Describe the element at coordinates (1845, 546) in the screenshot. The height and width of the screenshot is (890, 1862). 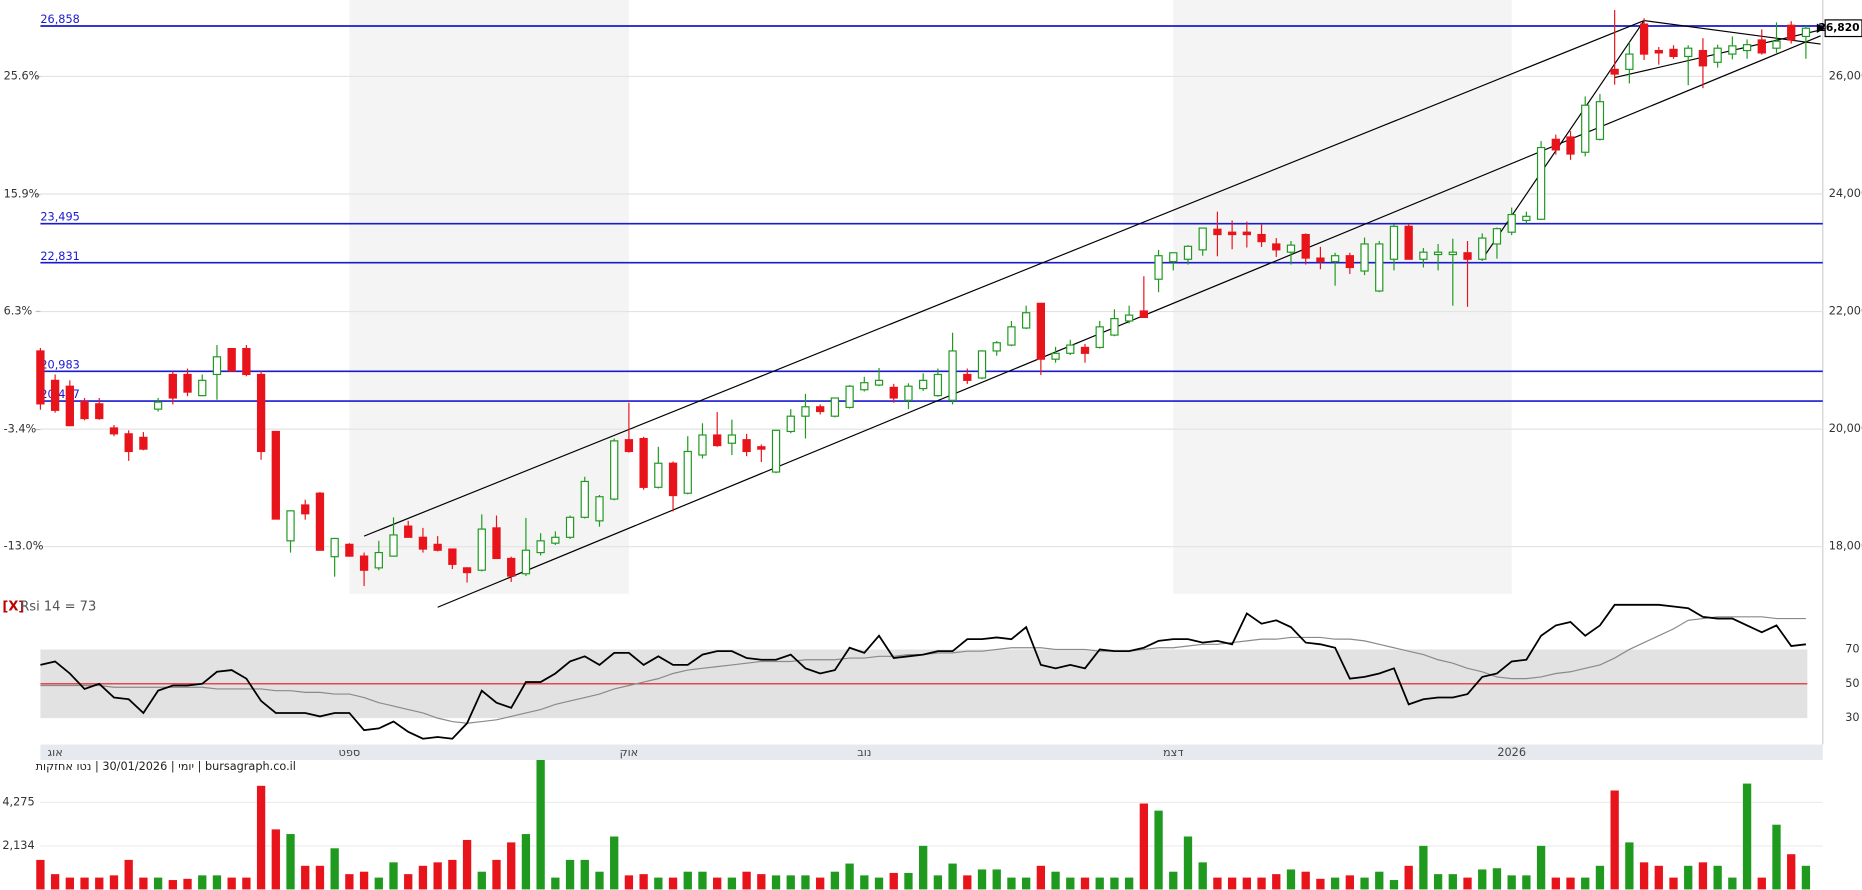
I see `y-tick-label: 18,000` at that location.